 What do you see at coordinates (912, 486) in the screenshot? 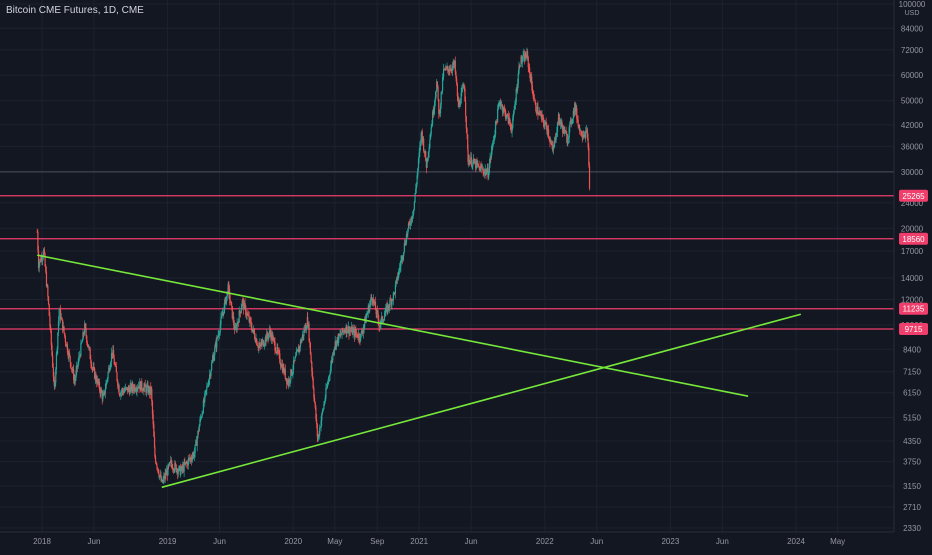
I see `y-tick-label: 3150` at bounding box center [912, 486].